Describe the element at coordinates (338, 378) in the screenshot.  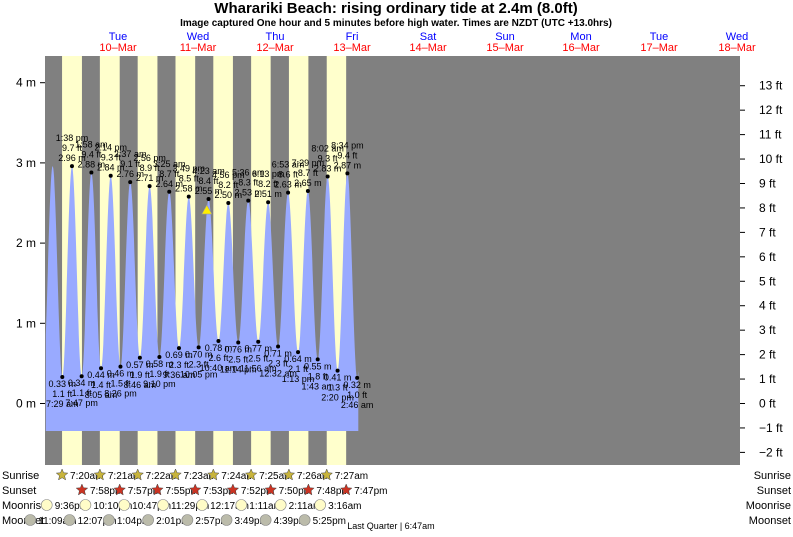
I see `tide-label: 0.41 m` at that location.